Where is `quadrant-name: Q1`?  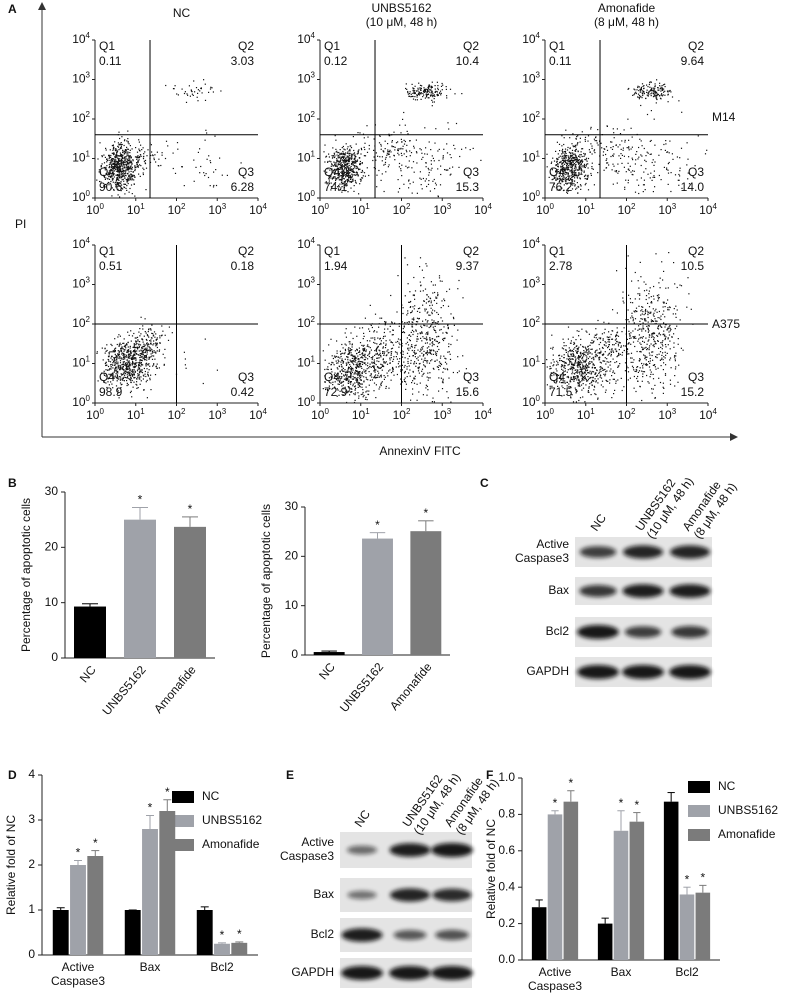
quadrant-name: Q1 is located at coordinates (557, 46).